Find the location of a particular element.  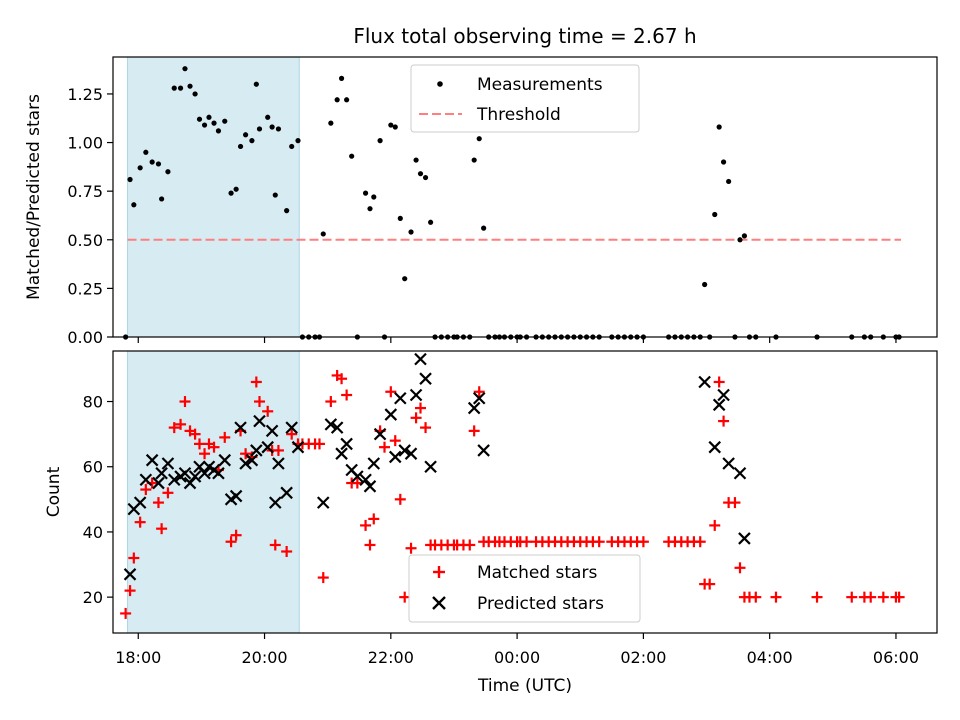

bottom-x-axis-label: Time (UTC) is located at coordinates (524, 686).